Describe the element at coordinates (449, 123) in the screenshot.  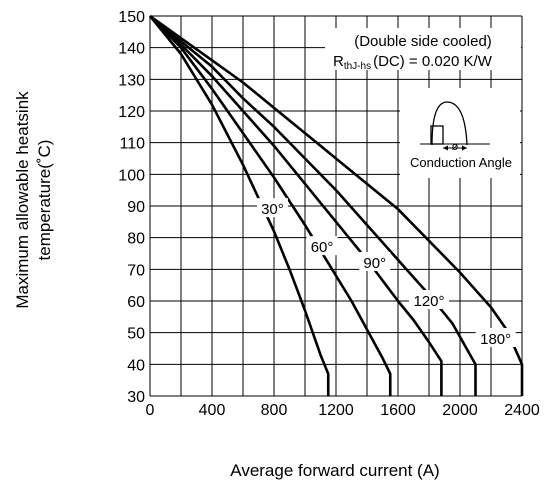
I see `sine-wave-icon` at that location.